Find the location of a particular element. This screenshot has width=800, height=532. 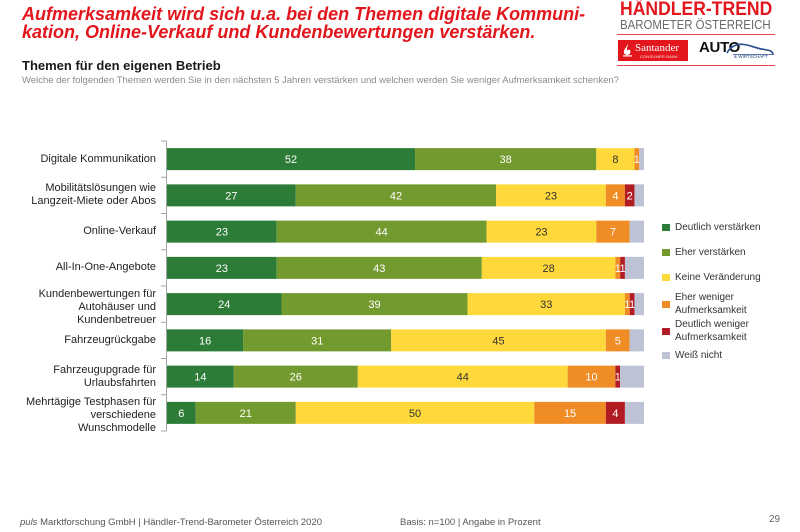

legend-item: Eher verstärken is located at coordinates (729, 252).